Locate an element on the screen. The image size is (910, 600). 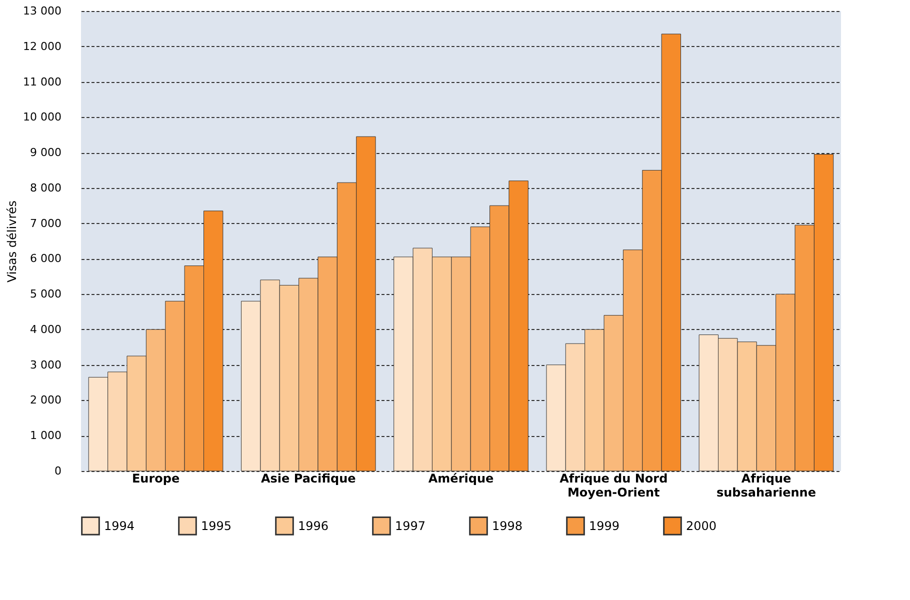
legend-label: 1997 is located at coordinates (410, 525).